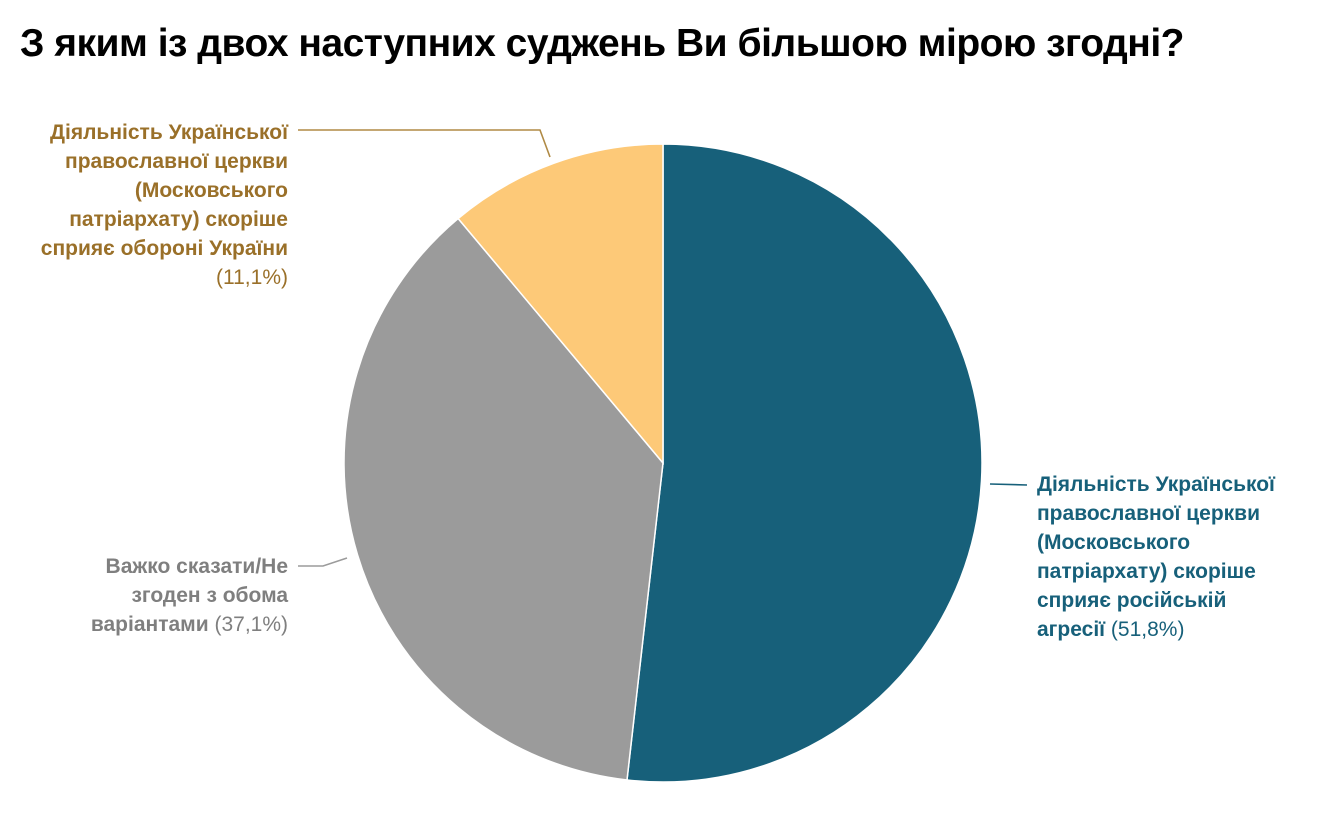 The image size is (1324, 821). I want to click on label-percent: (11,1%), so click(252, 277).